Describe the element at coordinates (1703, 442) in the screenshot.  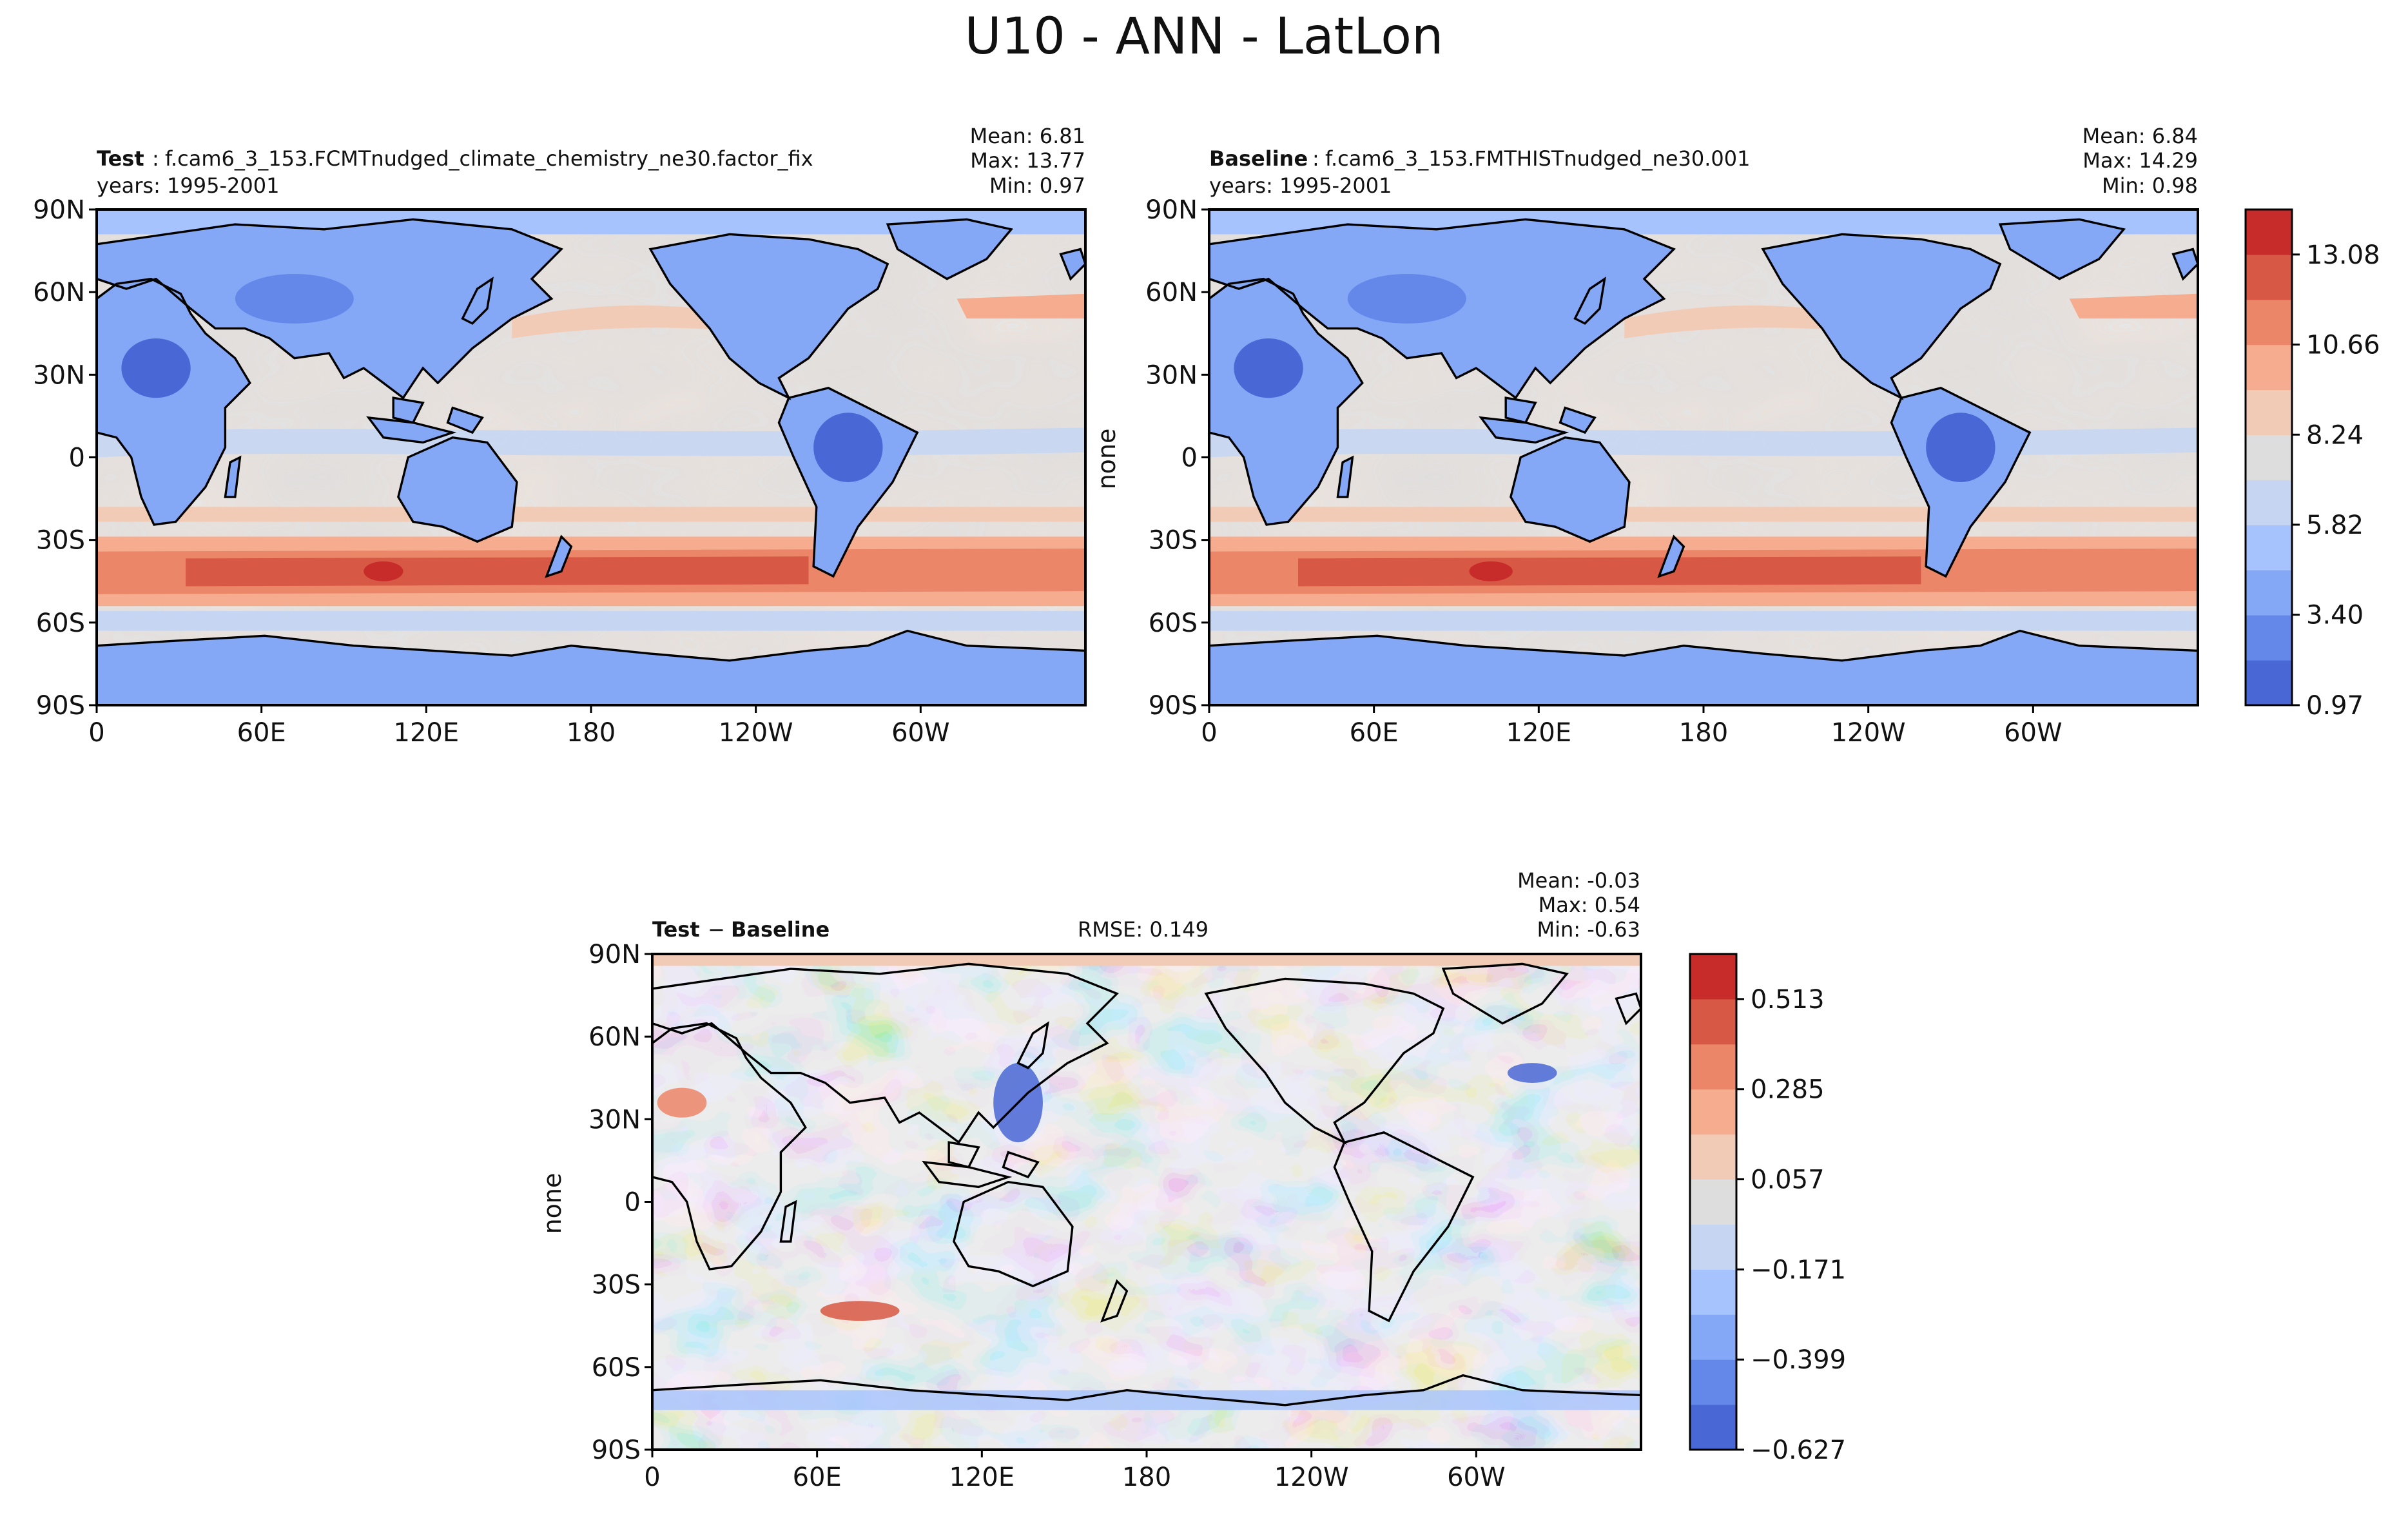
I see `baseline-equatorial-belt` at that location.